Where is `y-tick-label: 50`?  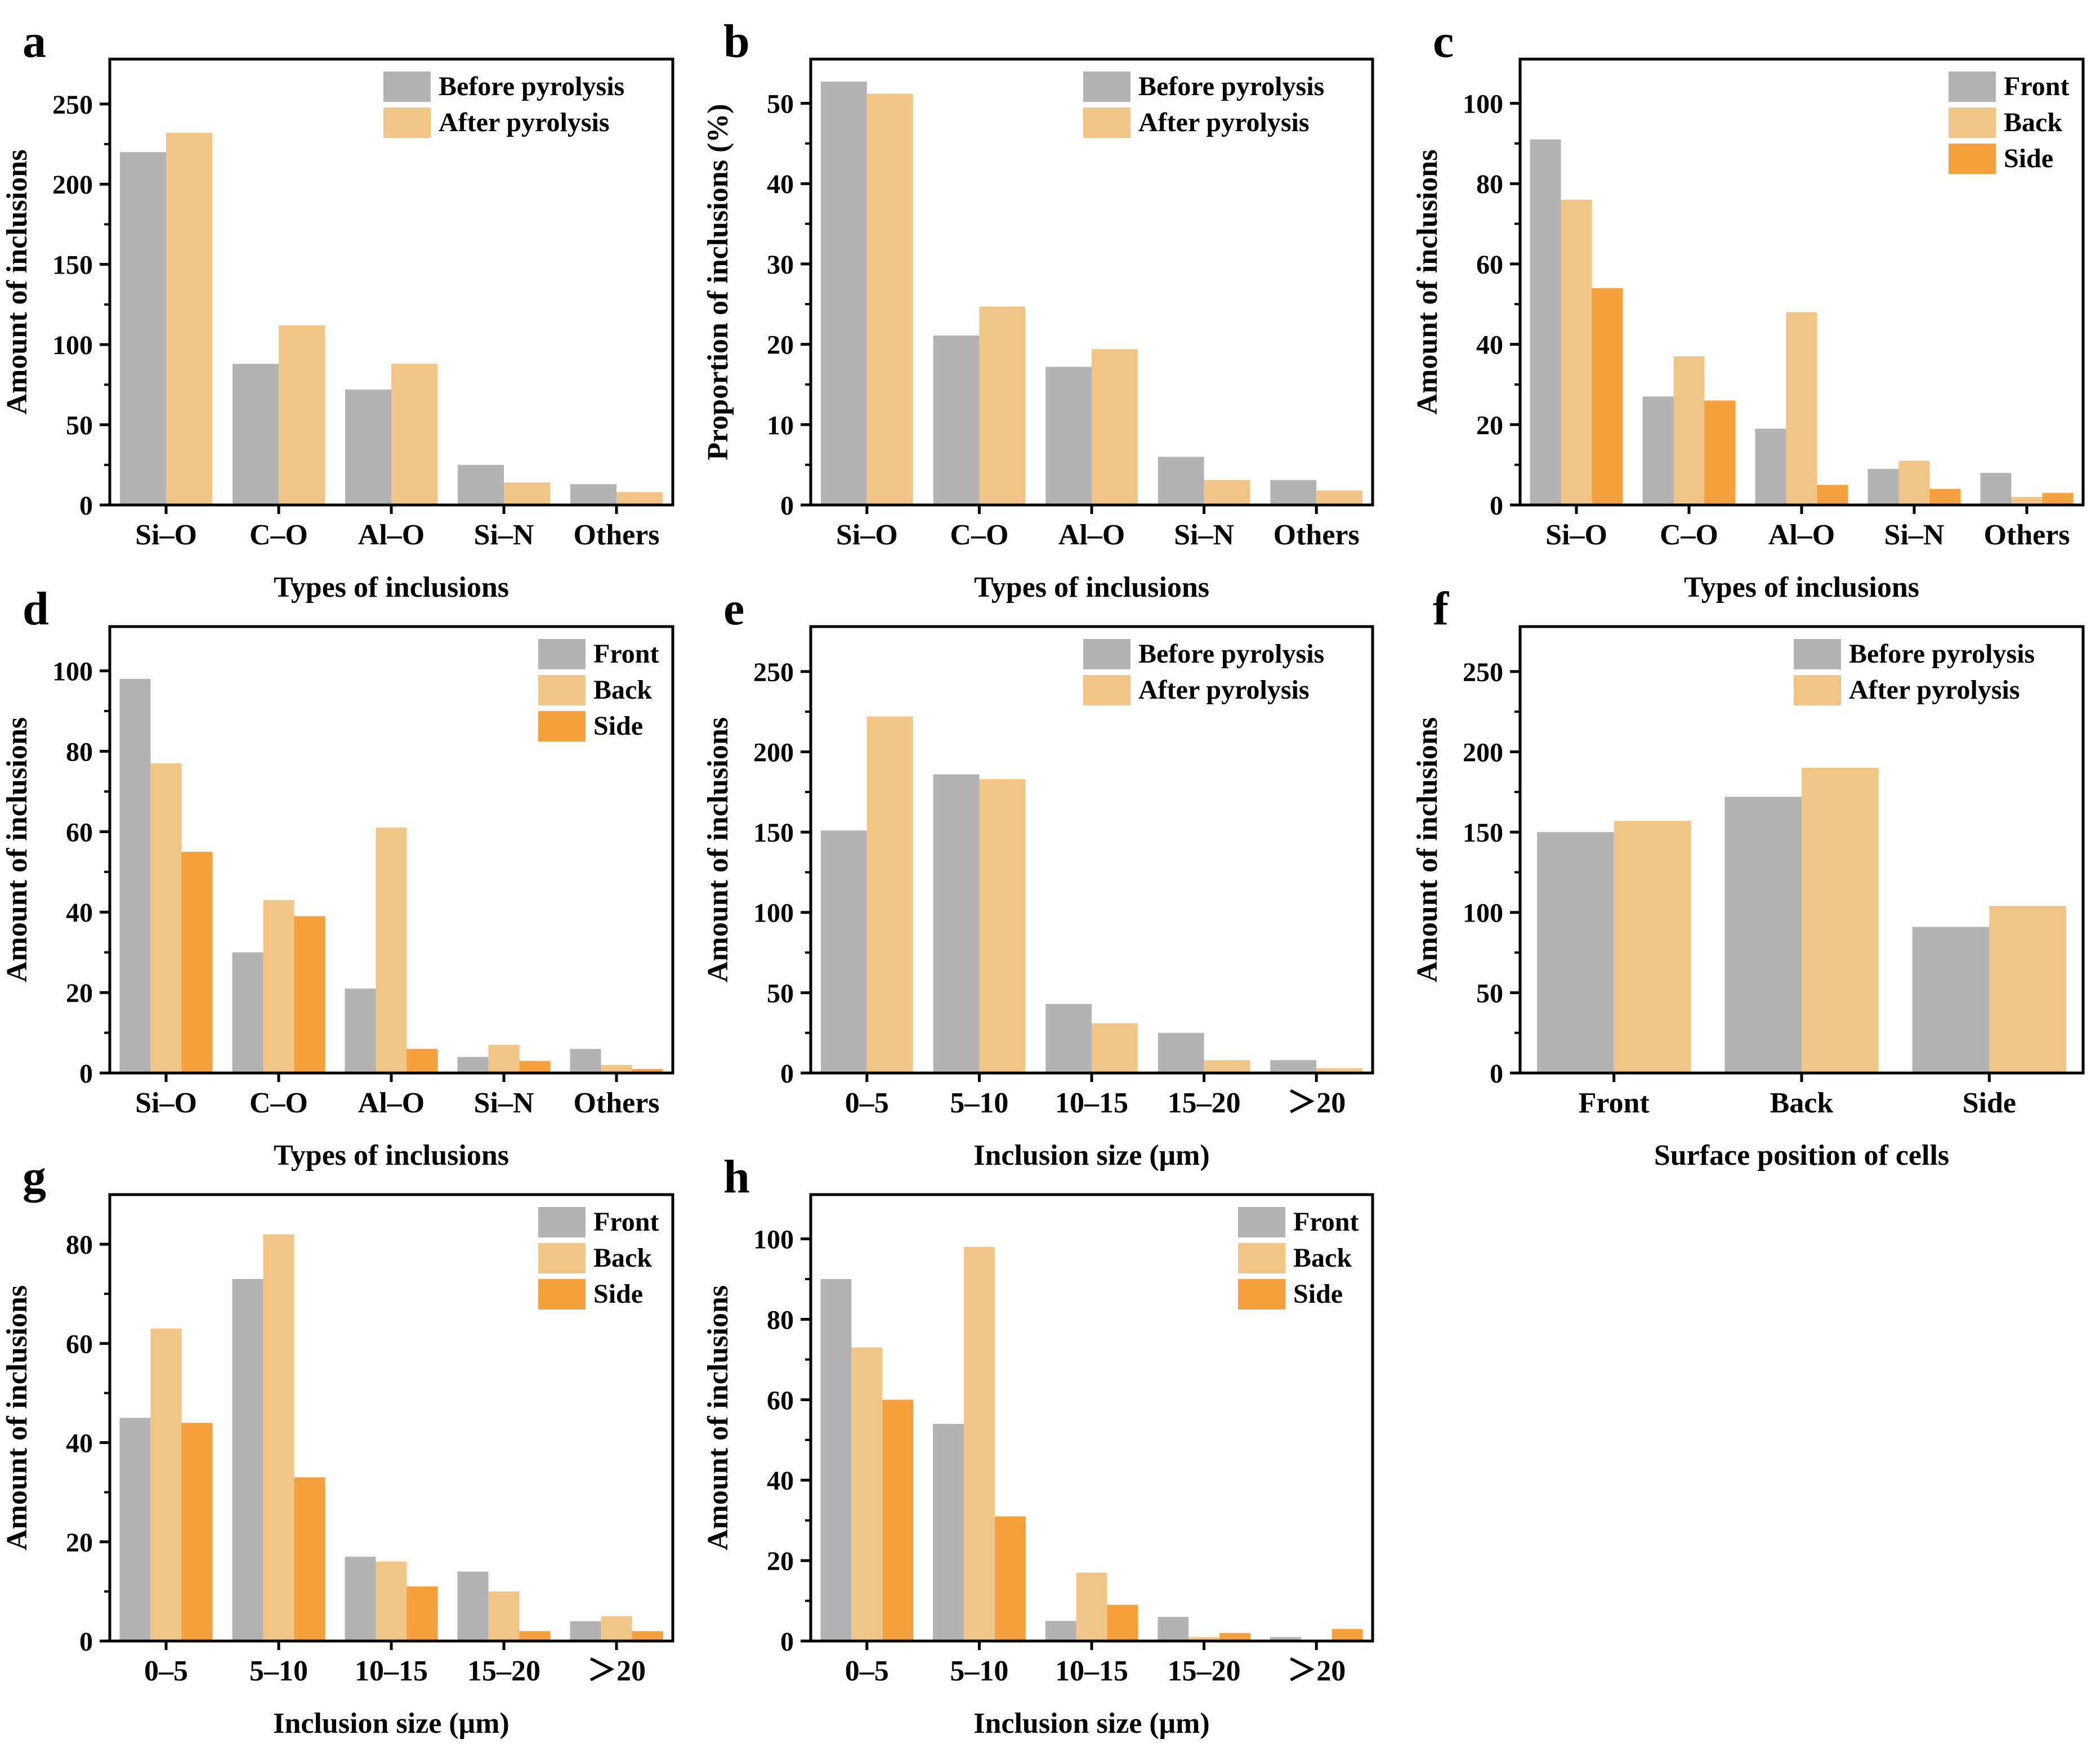
y-tick-label: 50 is located at coordinates (780, 993).